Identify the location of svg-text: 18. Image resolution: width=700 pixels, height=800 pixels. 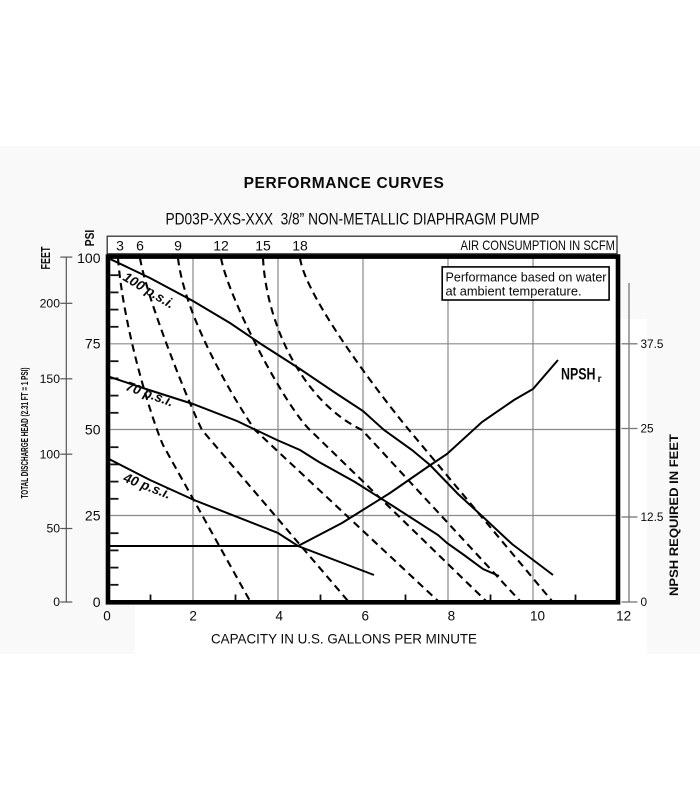
(300, 245).